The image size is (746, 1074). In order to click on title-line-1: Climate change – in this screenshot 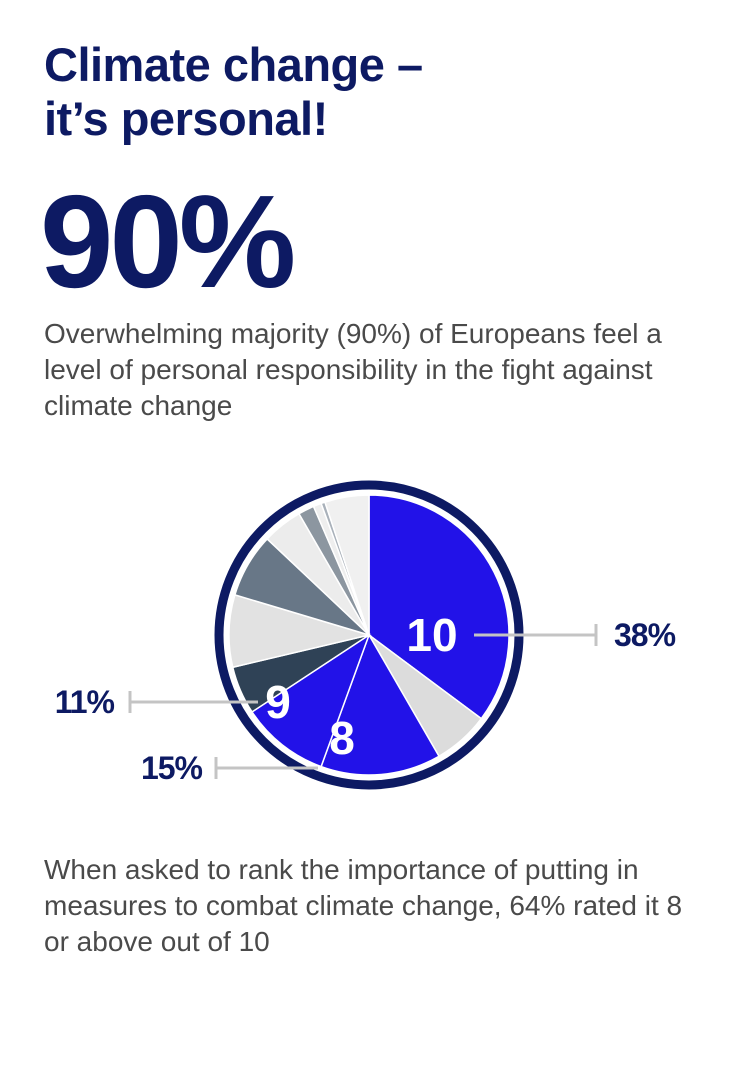, I will do `click(233, 64)`.